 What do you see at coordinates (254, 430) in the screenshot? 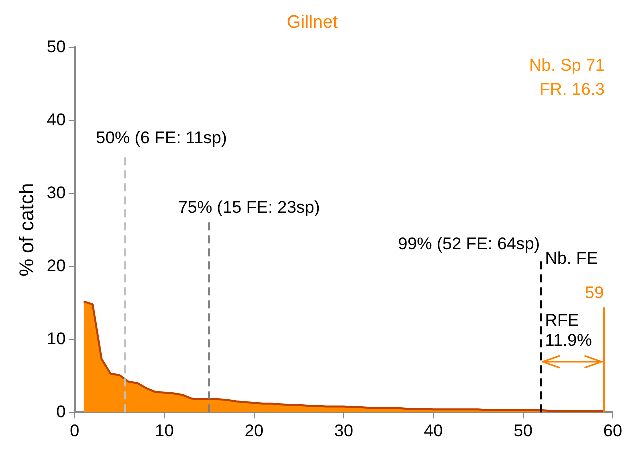
I see `x-tick-label: 20` at bounding box center [254, 430].